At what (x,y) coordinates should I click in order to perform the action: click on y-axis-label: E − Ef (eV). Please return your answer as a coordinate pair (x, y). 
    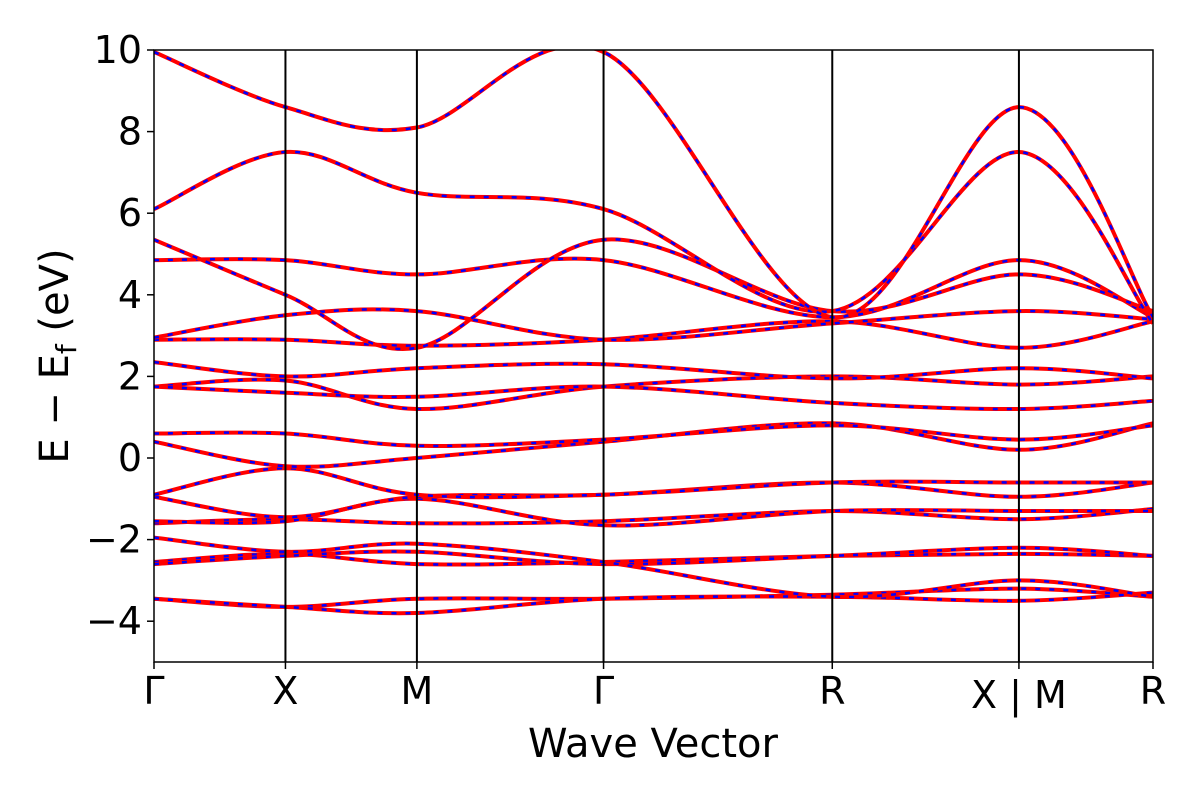
    Looking at the image, I should click on (57, 355).